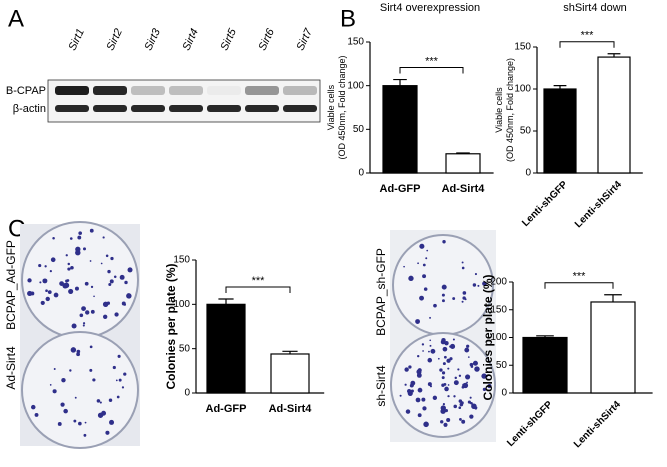 Image resolution: width=667 pixels, height=467 pixels. What do you see at coordinates (588, 36) in the screenshot?
I see `significance-label: ***` at bounding box center [588, 36].